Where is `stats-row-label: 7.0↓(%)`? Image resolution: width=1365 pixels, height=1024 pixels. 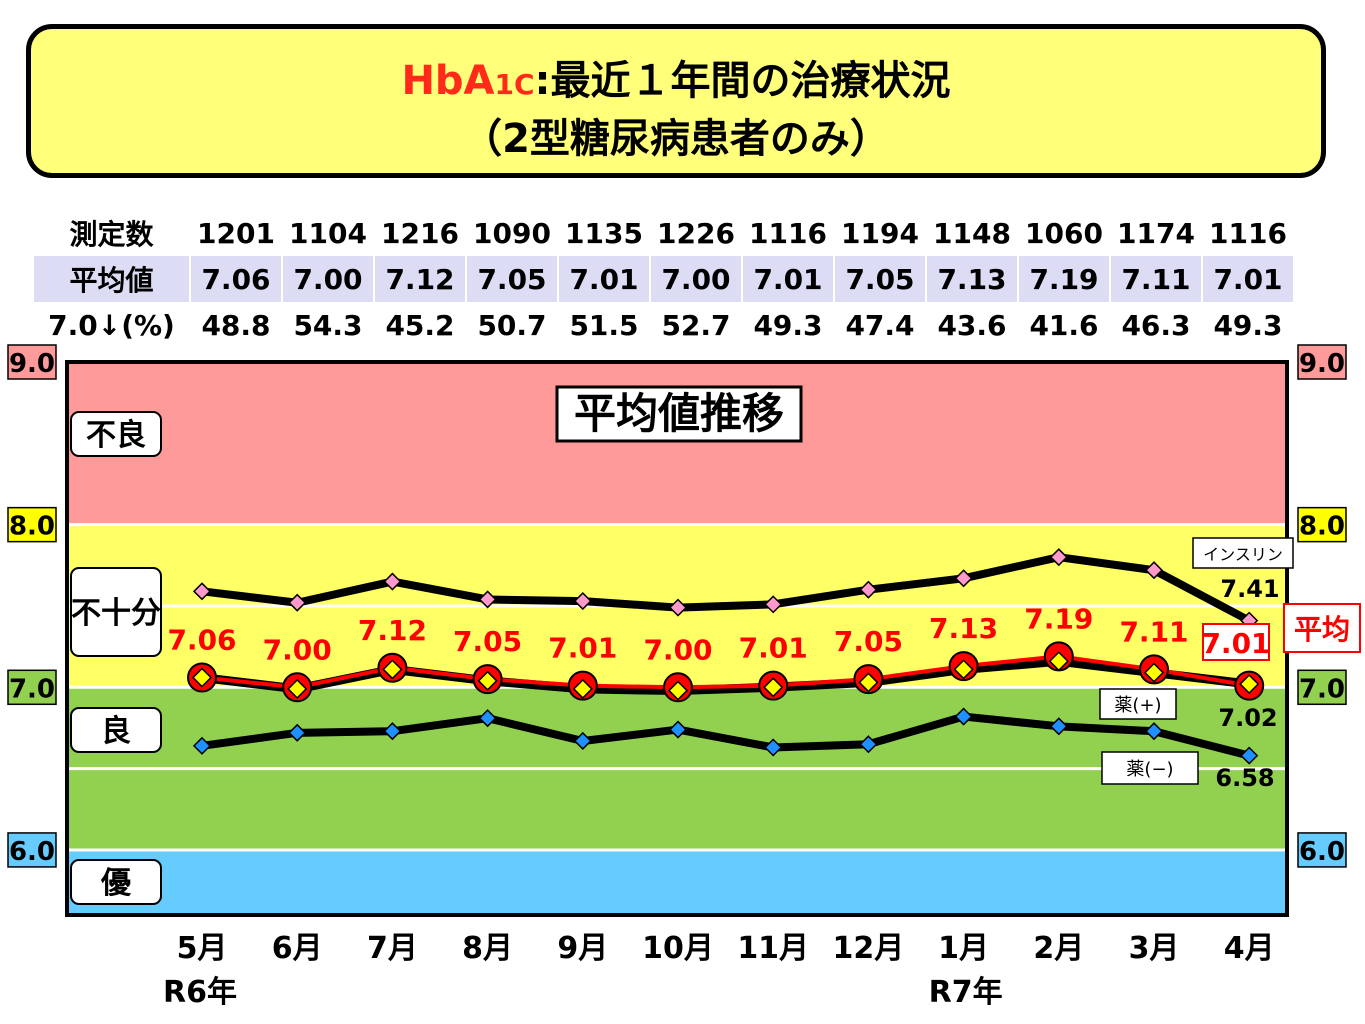 stats-row-label: 7.0↓(%) is located at coordinates (112, 325).